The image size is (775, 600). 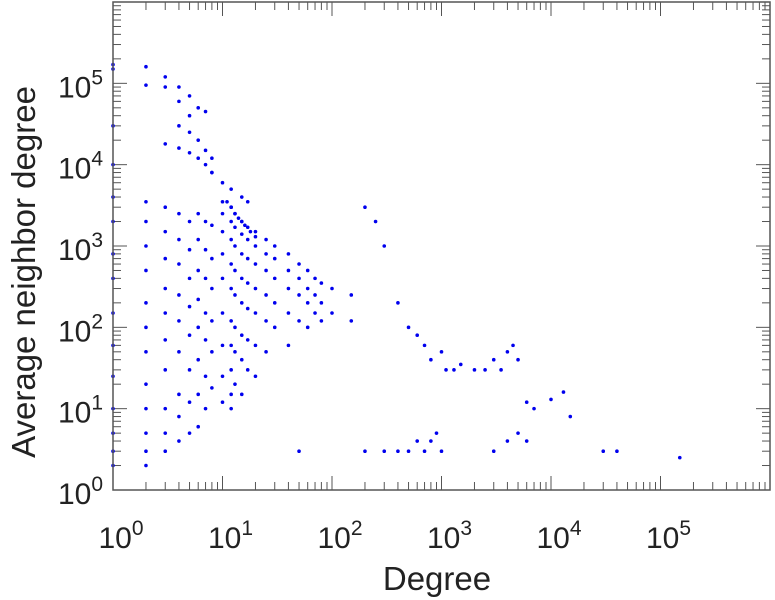 What do you see at coordinates (449, 536) in the screenshot?
I see `x-tick-label: 103` at bounding box center [449, 536].